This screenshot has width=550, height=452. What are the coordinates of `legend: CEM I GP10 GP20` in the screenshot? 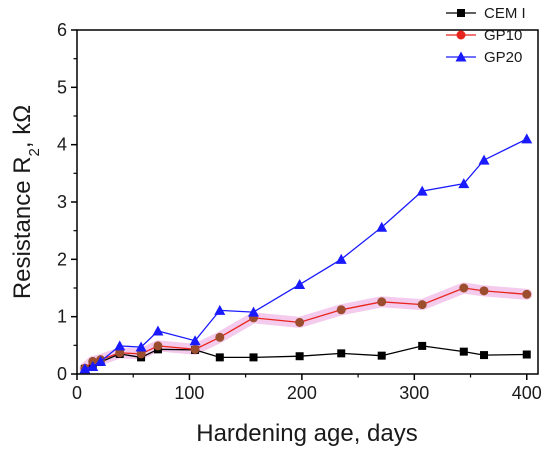 It's located at (486, 35).